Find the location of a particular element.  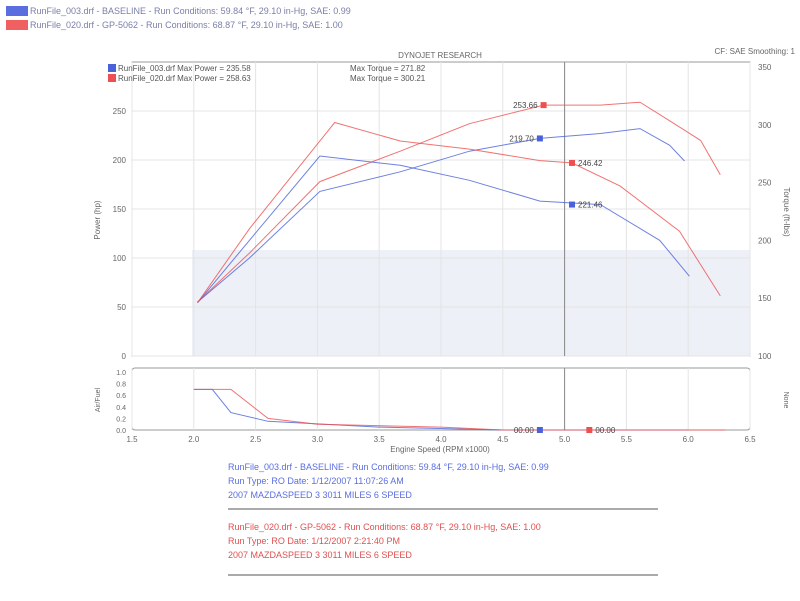

y-axis-label-afr-right: None is located at coordinates (785, 400).